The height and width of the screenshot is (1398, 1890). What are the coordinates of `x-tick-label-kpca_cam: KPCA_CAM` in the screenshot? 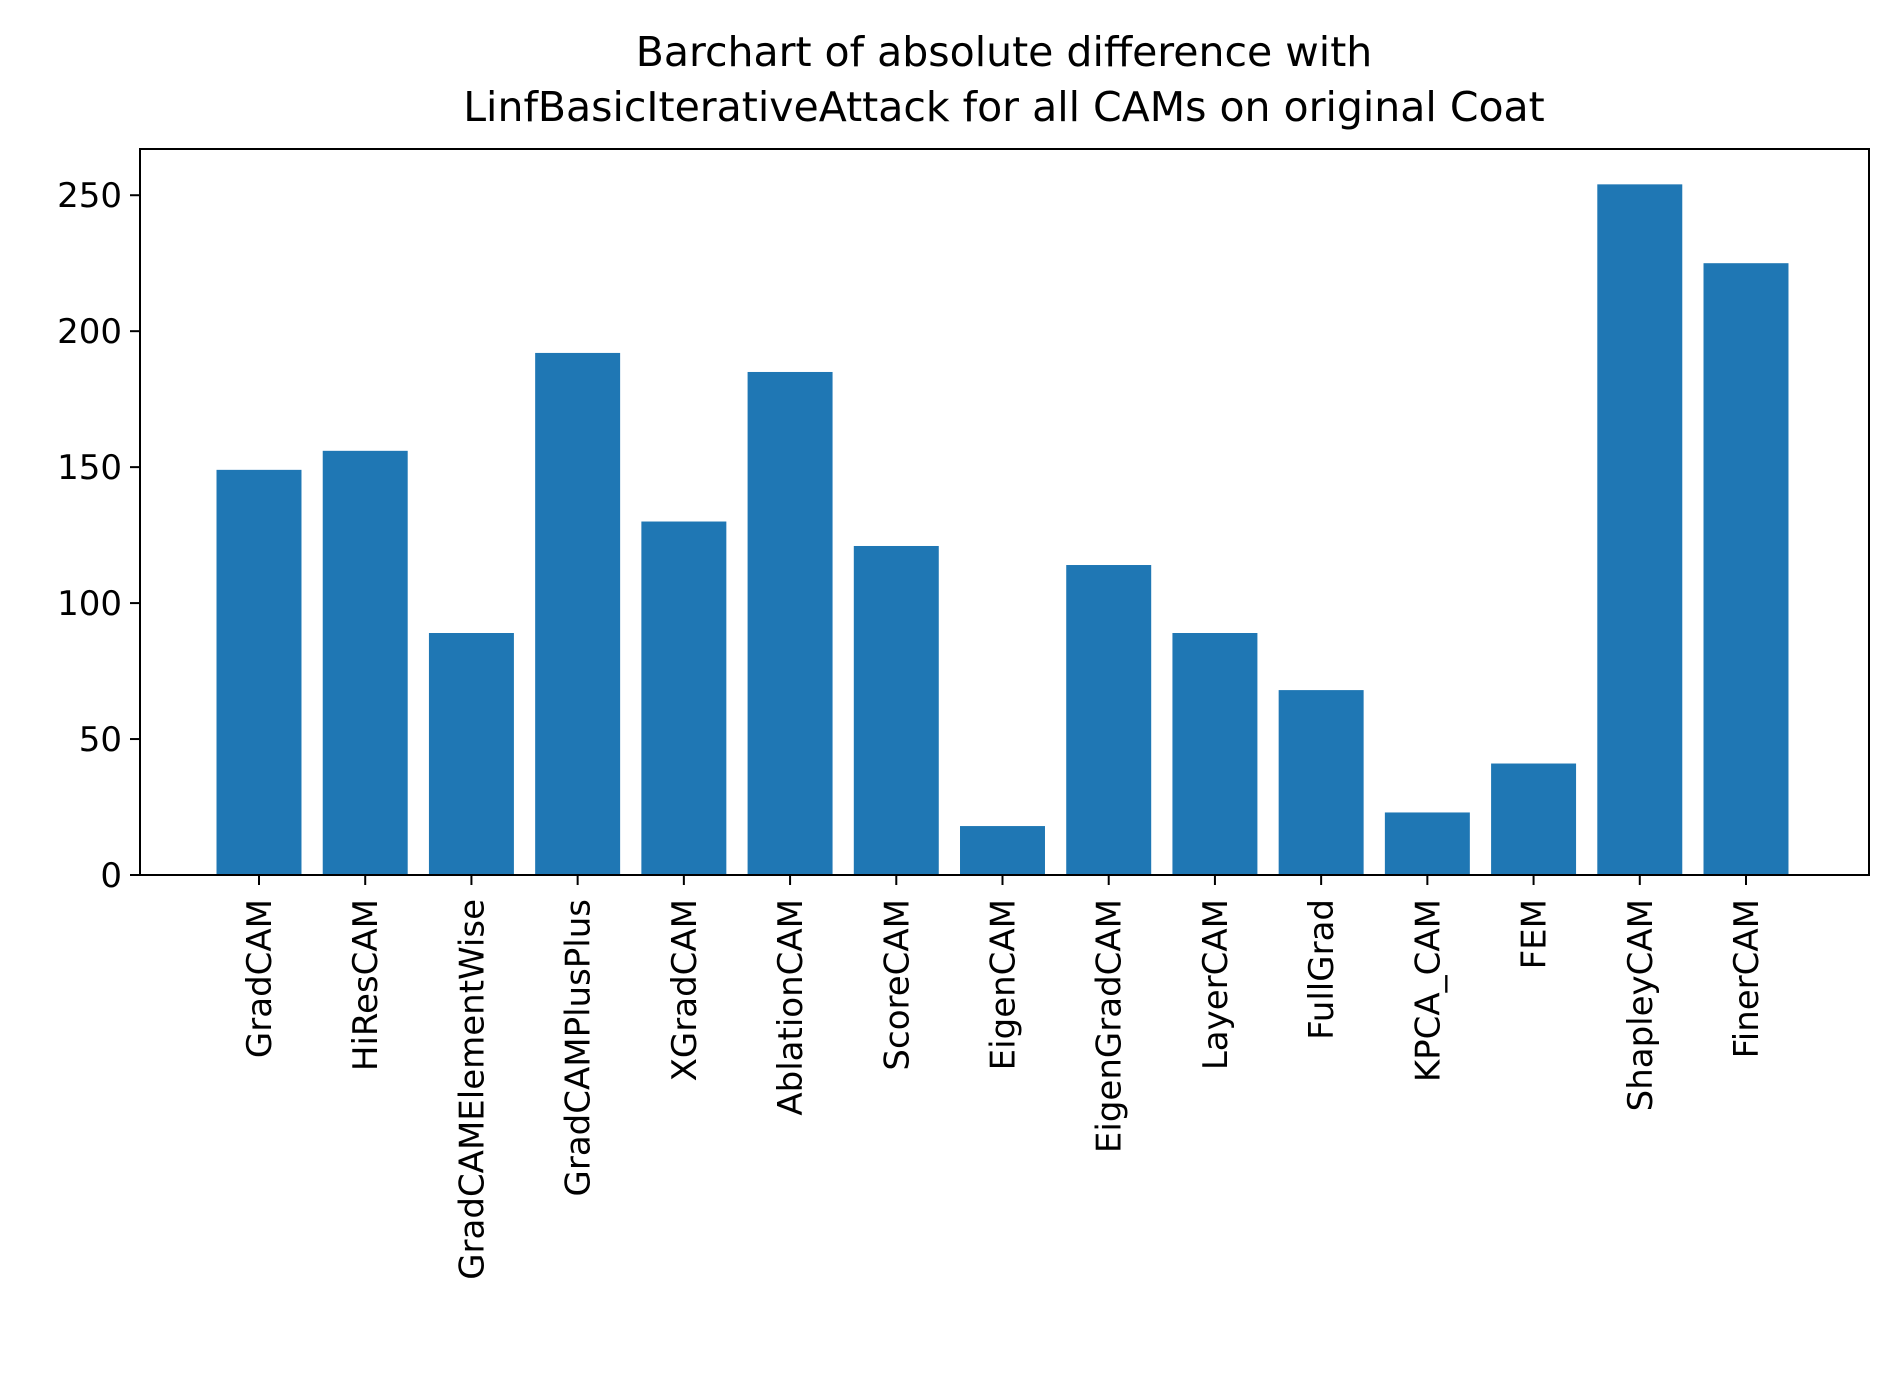 It's located at (1428, 990).